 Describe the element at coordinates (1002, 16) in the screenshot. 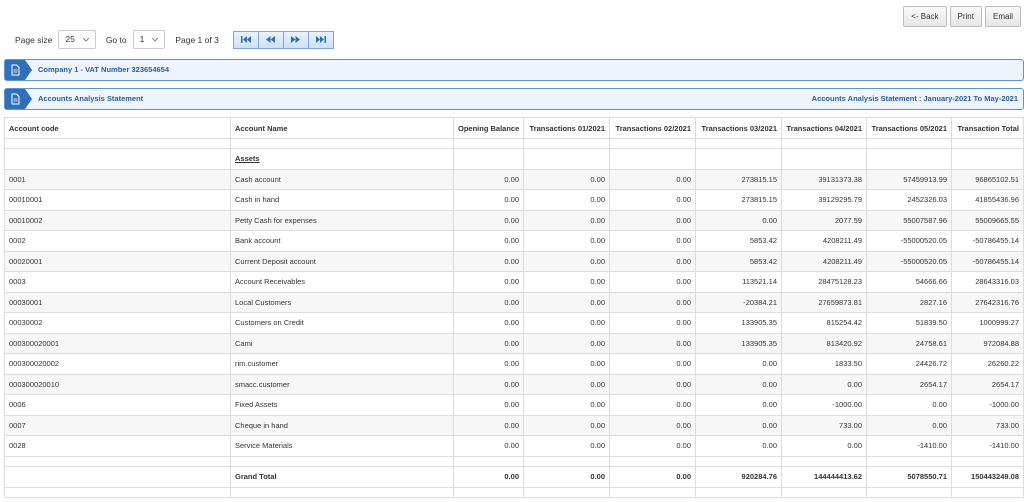

I see `email-button: Email` at that location.